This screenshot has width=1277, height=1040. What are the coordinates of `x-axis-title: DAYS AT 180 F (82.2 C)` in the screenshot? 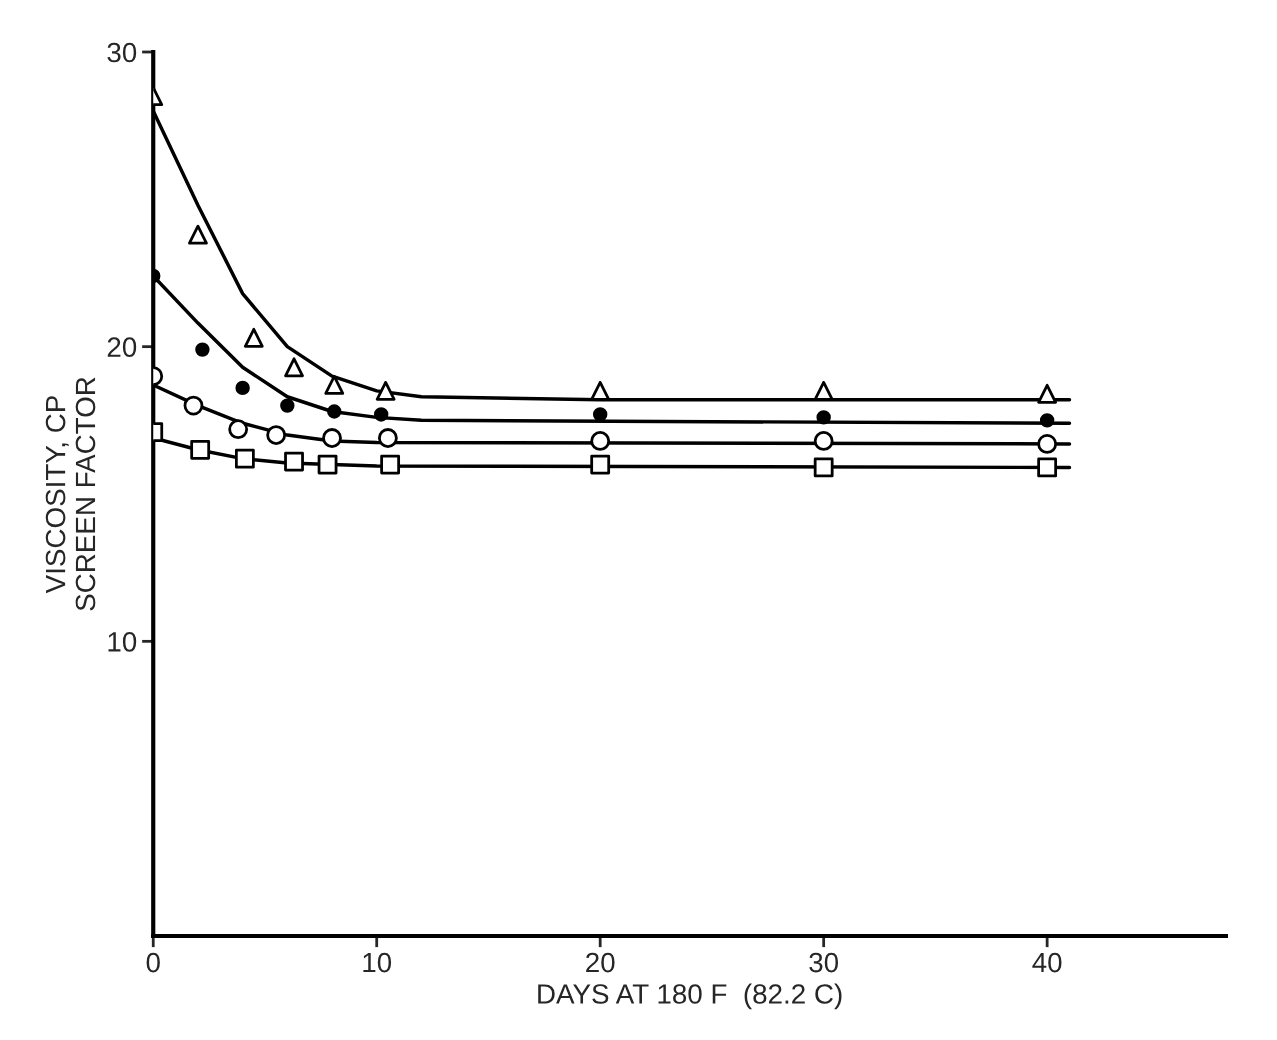 It's located at (690, 996).